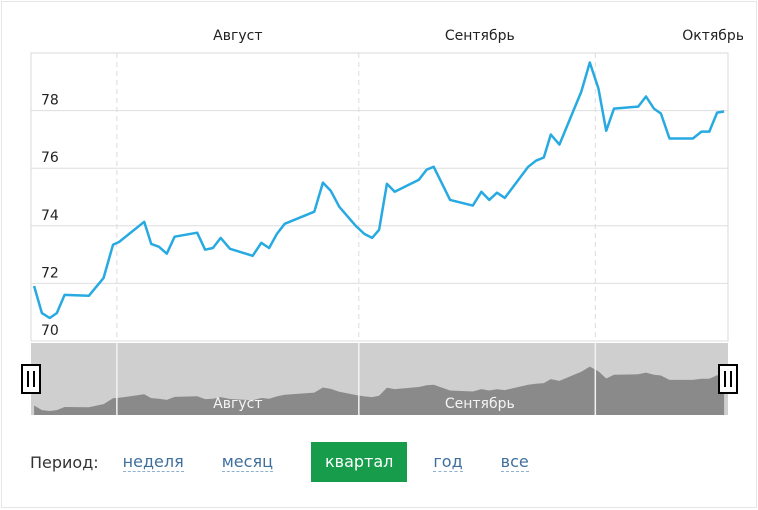 The width and height of the screenshot is (758, 510). I want to click on navigator-area, so click(379, 390).